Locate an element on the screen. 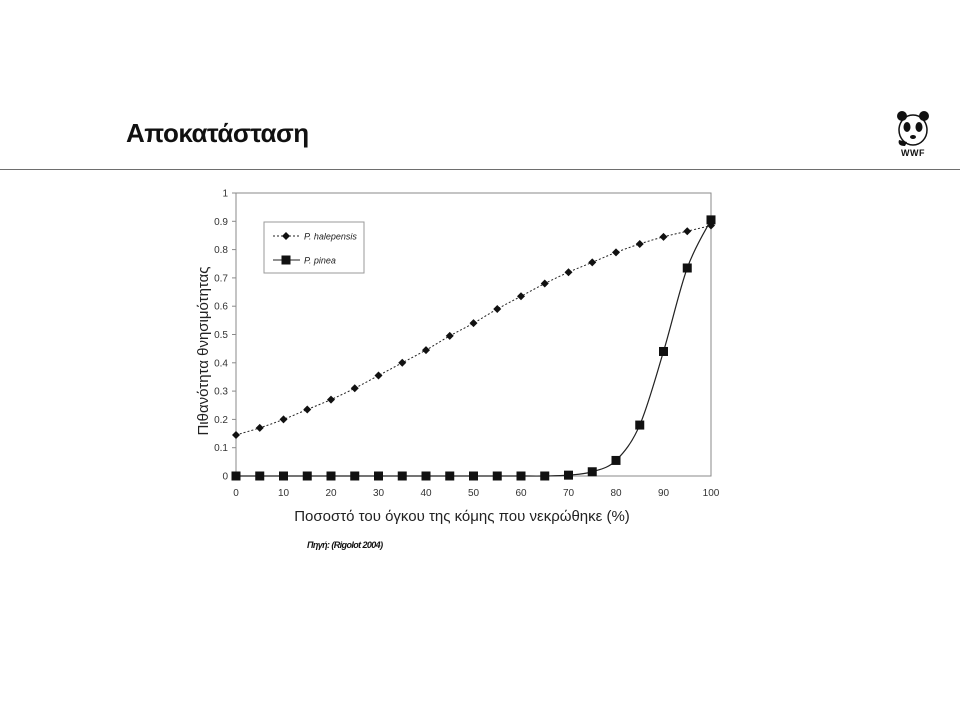 The image size is (960, 720). panda-icon is located at coordinates (913, 128).